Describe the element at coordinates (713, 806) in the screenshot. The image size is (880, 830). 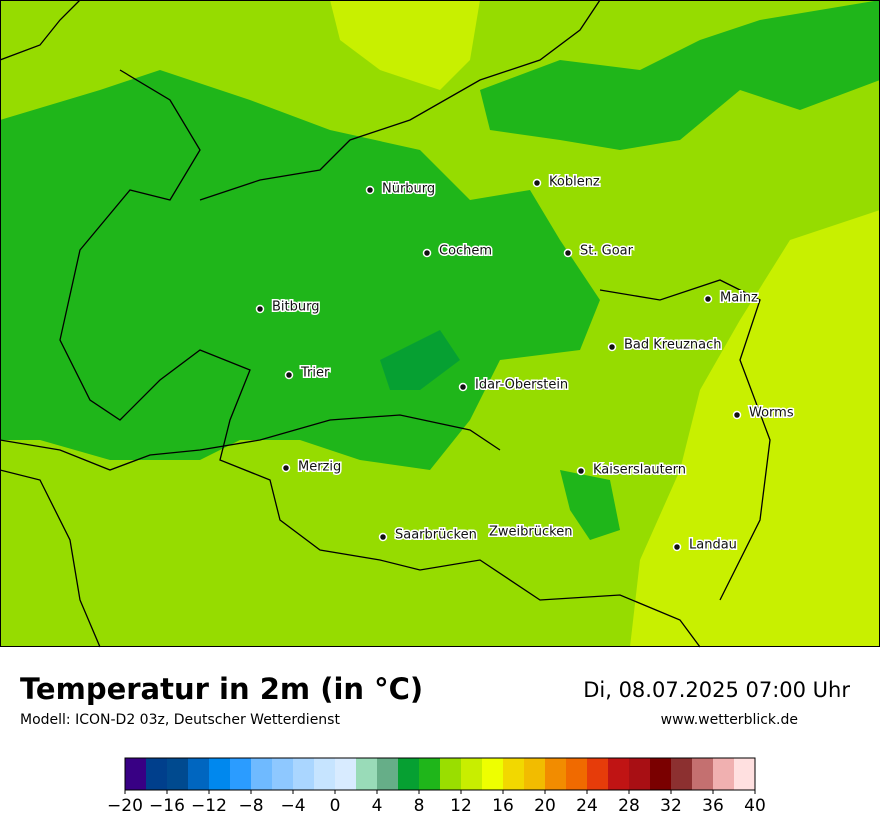
I see `colorbar-tick-label: 36` at that location.